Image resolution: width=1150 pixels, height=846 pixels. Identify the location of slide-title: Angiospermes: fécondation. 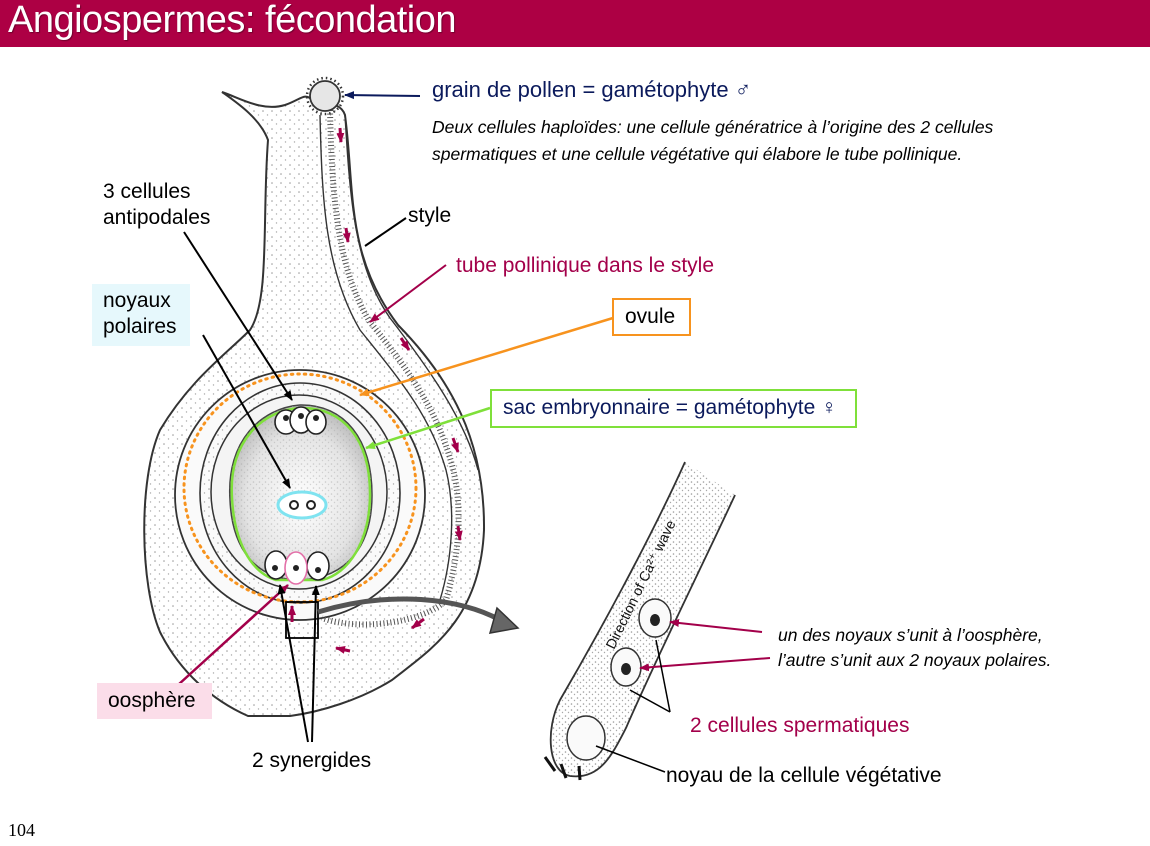
(232, 20).